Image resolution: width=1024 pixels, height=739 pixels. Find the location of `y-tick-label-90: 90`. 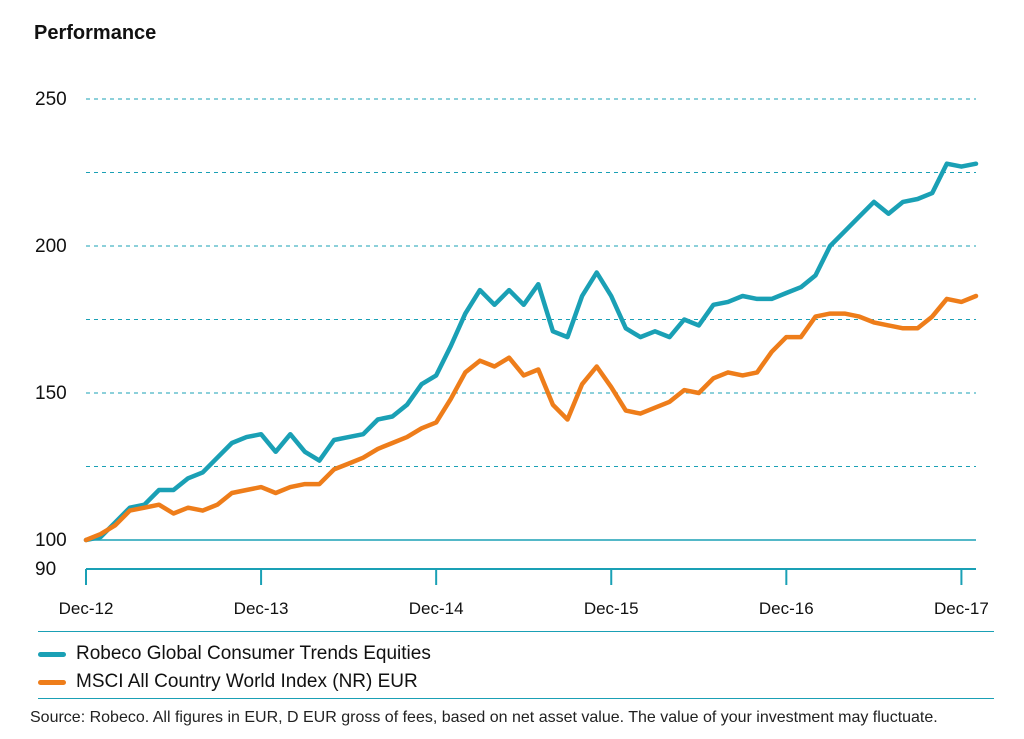

y-tick-label-90: 90 is located at coordinates (45, 569).